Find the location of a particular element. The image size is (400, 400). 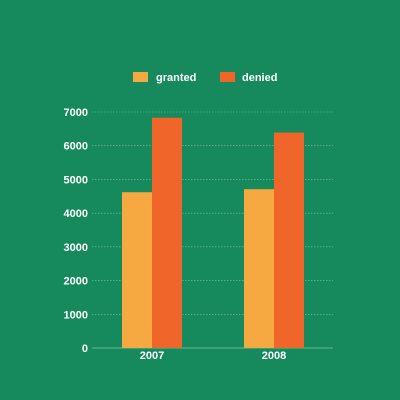

bar-denied-2007 is located at coordinates (167, 232).